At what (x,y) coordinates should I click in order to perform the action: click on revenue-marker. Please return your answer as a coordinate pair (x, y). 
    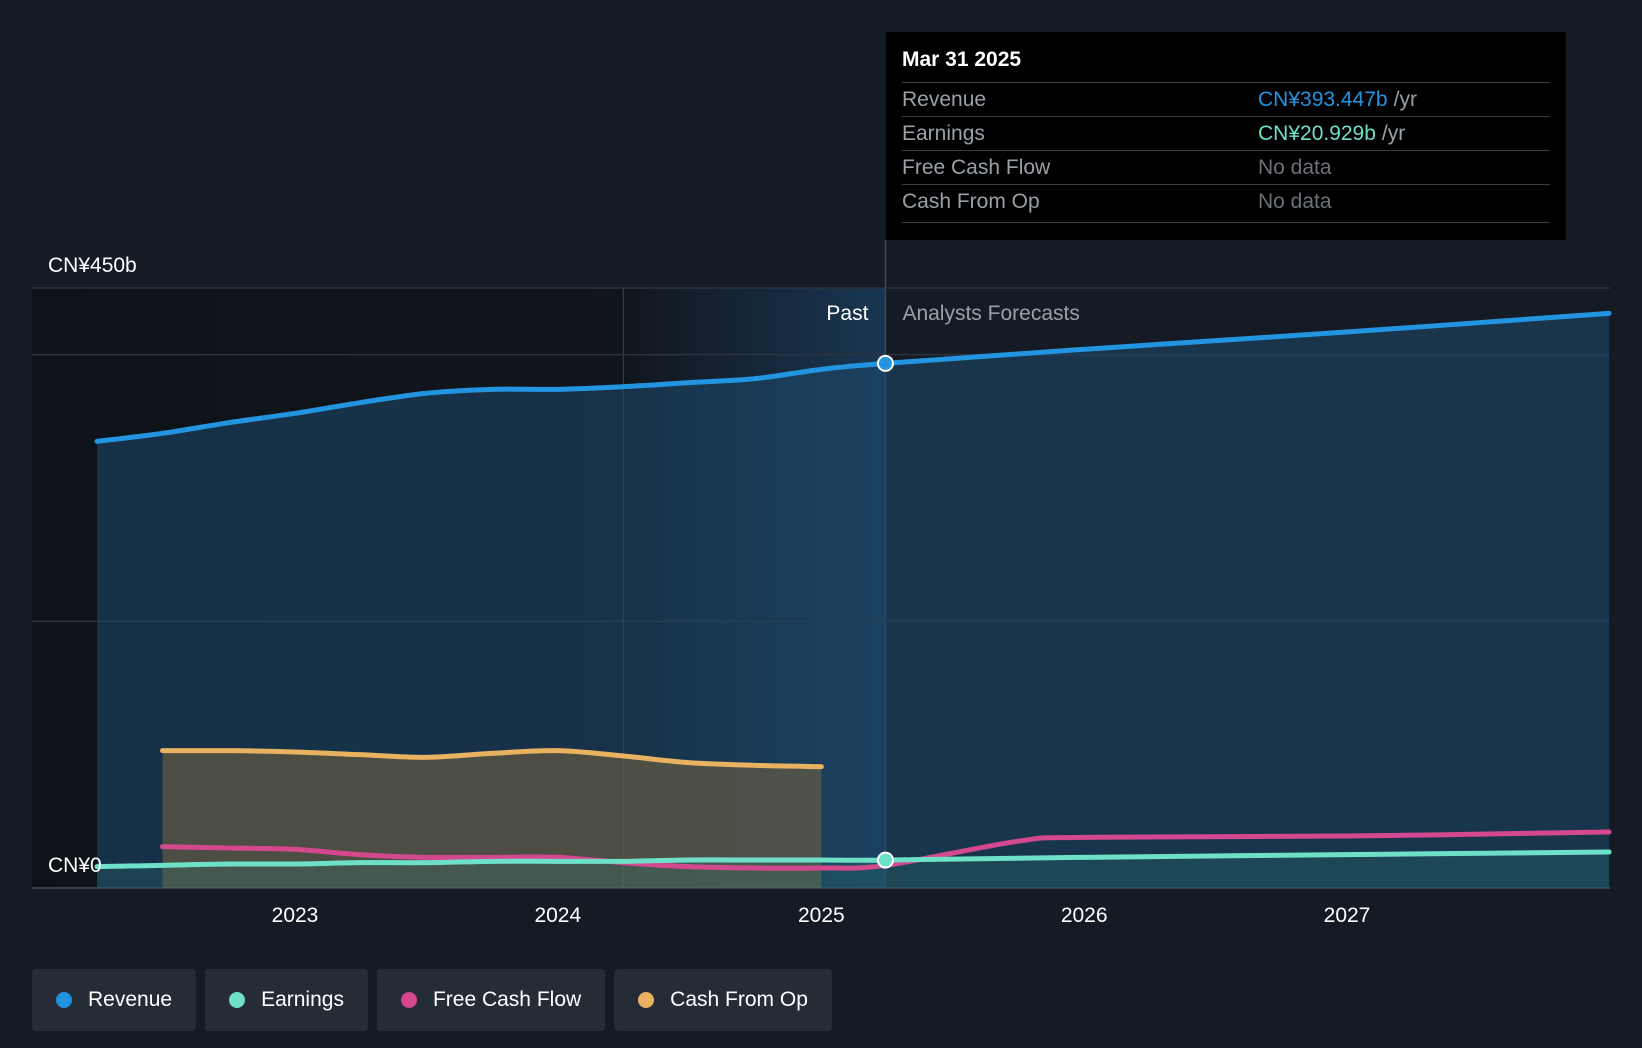
    Looking at the image, I should click on (885, 363).